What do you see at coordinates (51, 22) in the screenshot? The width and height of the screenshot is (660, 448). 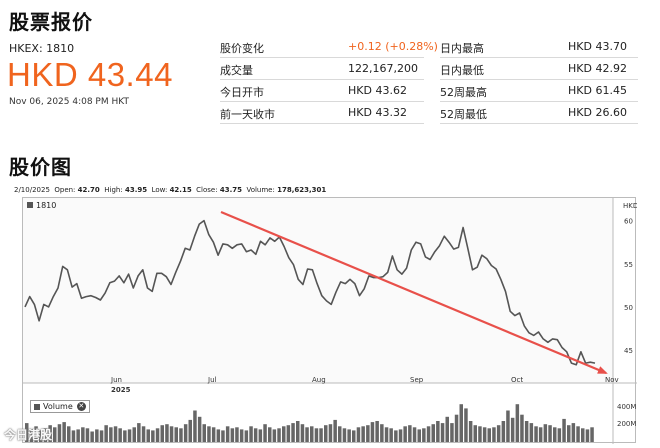 I see `quote-section-title: 股票报价` at bounding box center [51, 22].